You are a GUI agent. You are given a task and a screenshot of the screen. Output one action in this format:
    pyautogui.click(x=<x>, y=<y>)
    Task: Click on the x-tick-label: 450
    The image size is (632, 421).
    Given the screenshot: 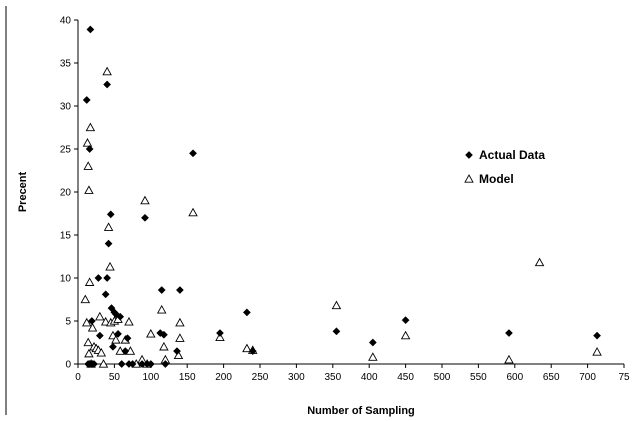 What is the action you would take?
    pyautogui.click(x=405, y=377)
    